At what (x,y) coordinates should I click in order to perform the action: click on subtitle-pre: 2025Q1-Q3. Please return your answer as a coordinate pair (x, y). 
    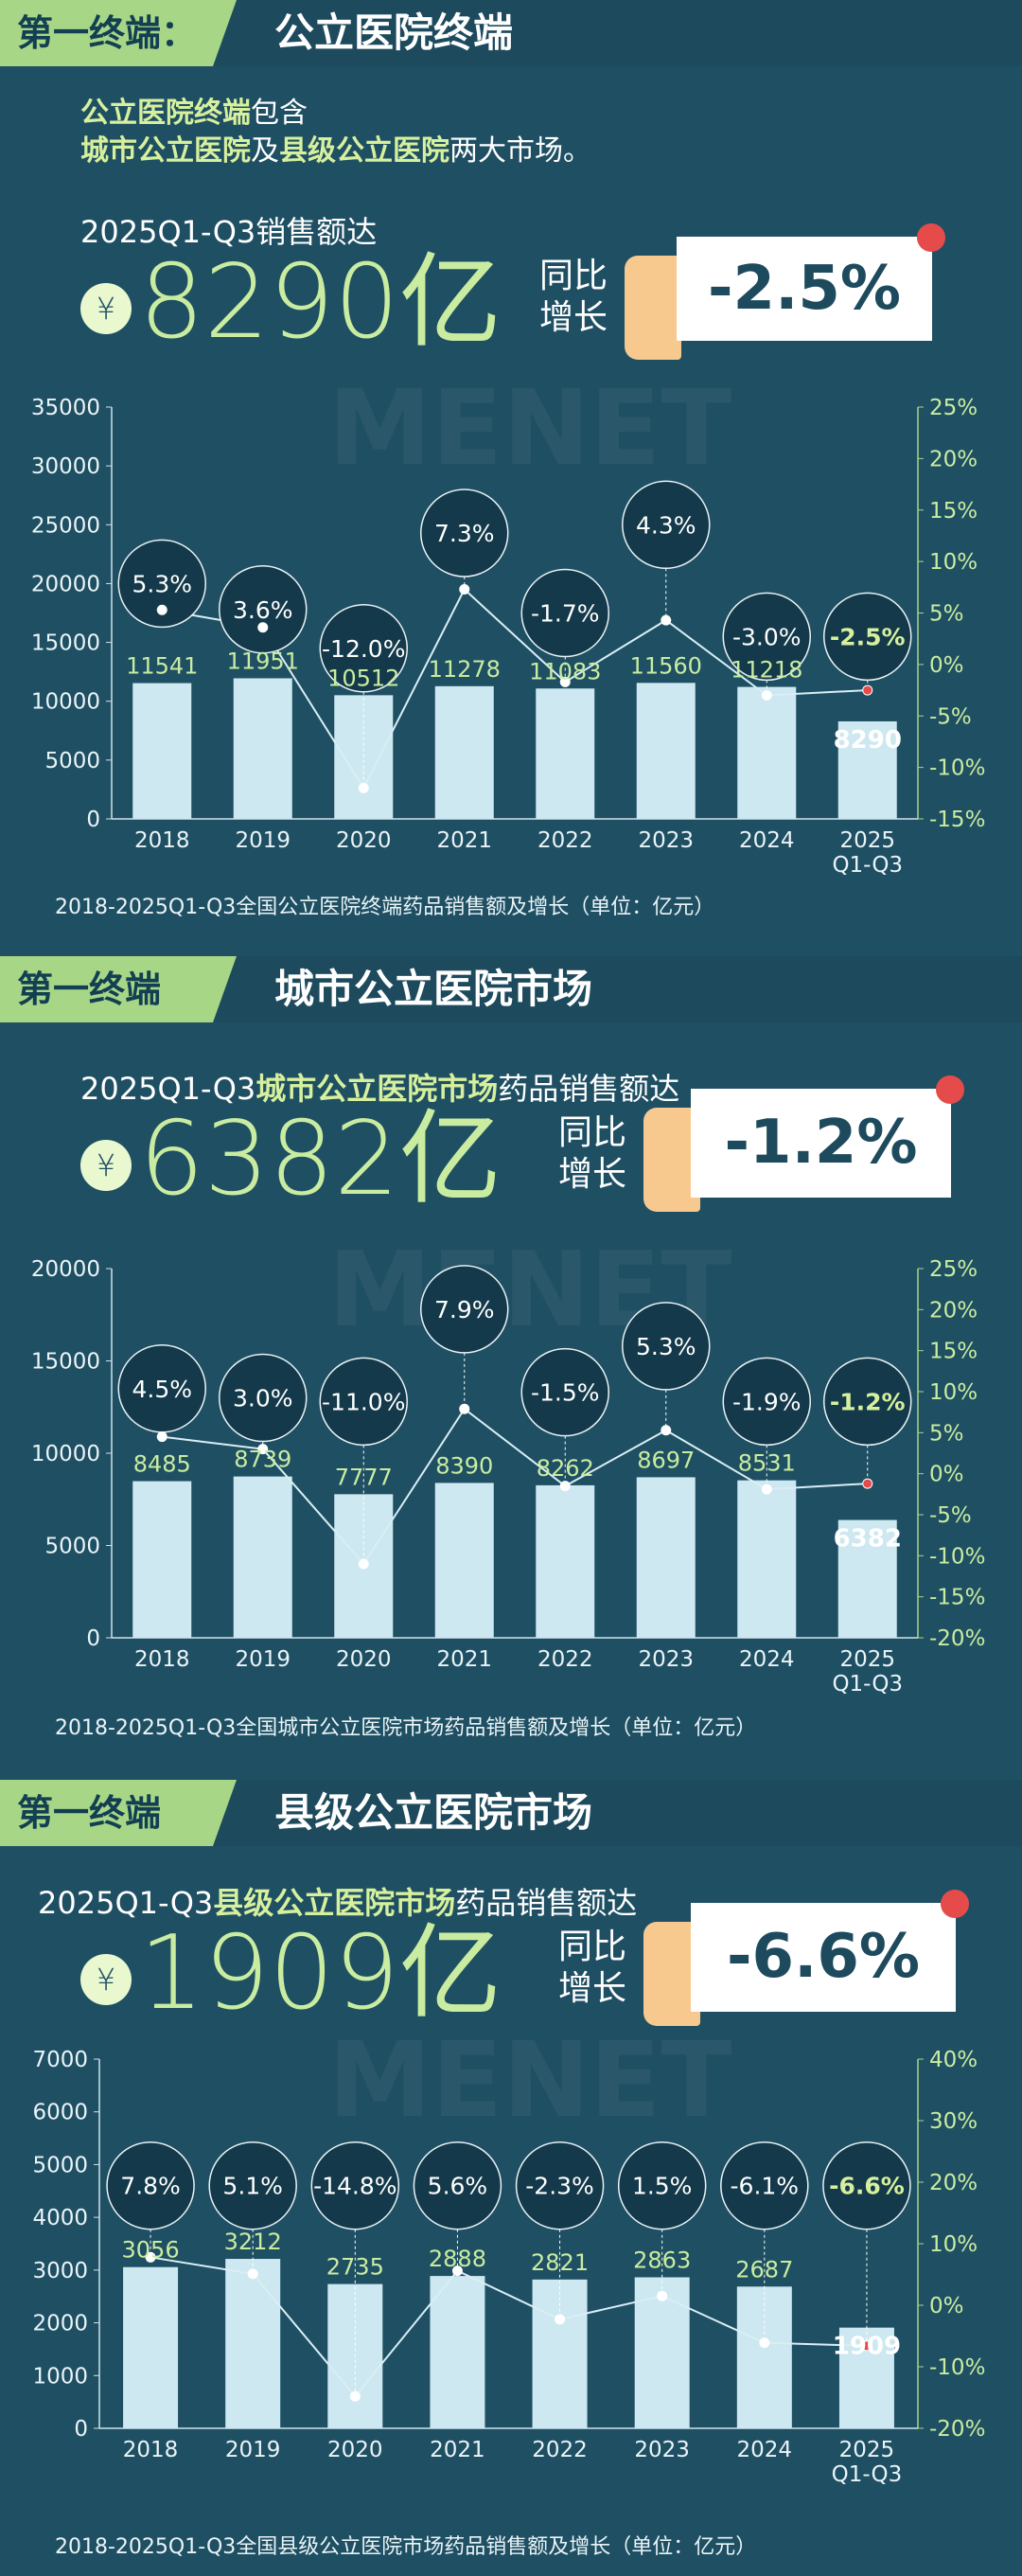
    Looking at the image, I should click on (126, 1903).